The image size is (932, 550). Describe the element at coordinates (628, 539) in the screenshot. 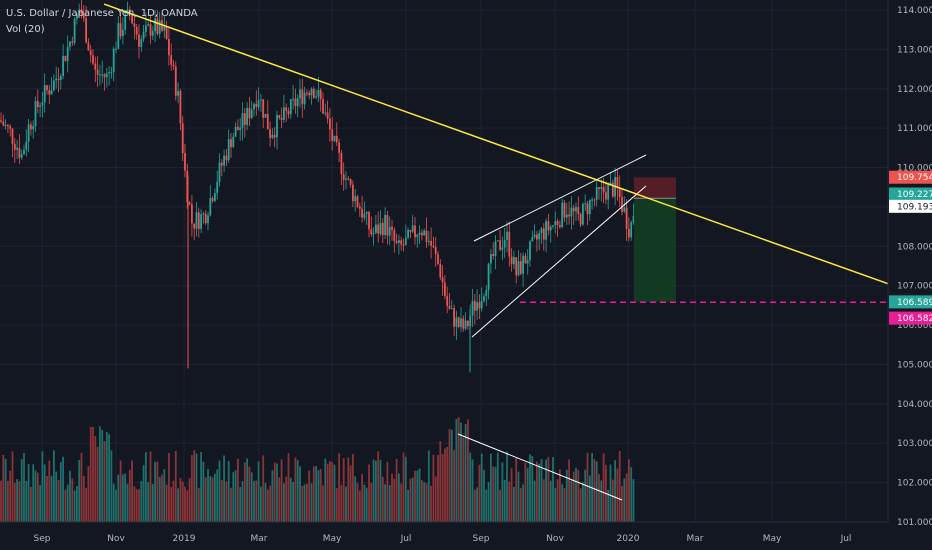

I see `time-tick-label: 2020` at that location.